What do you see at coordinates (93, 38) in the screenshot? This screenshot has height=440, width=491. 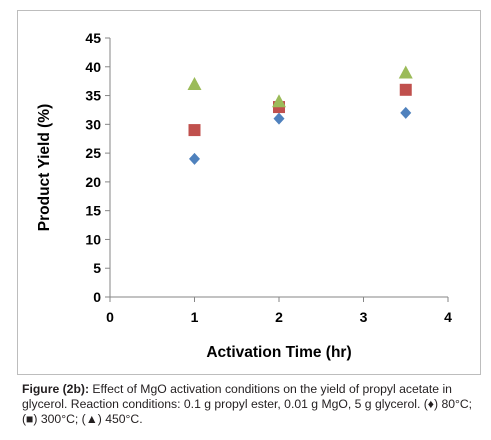 I see `y-tick-label: 45` at bounding box center [93, 38].